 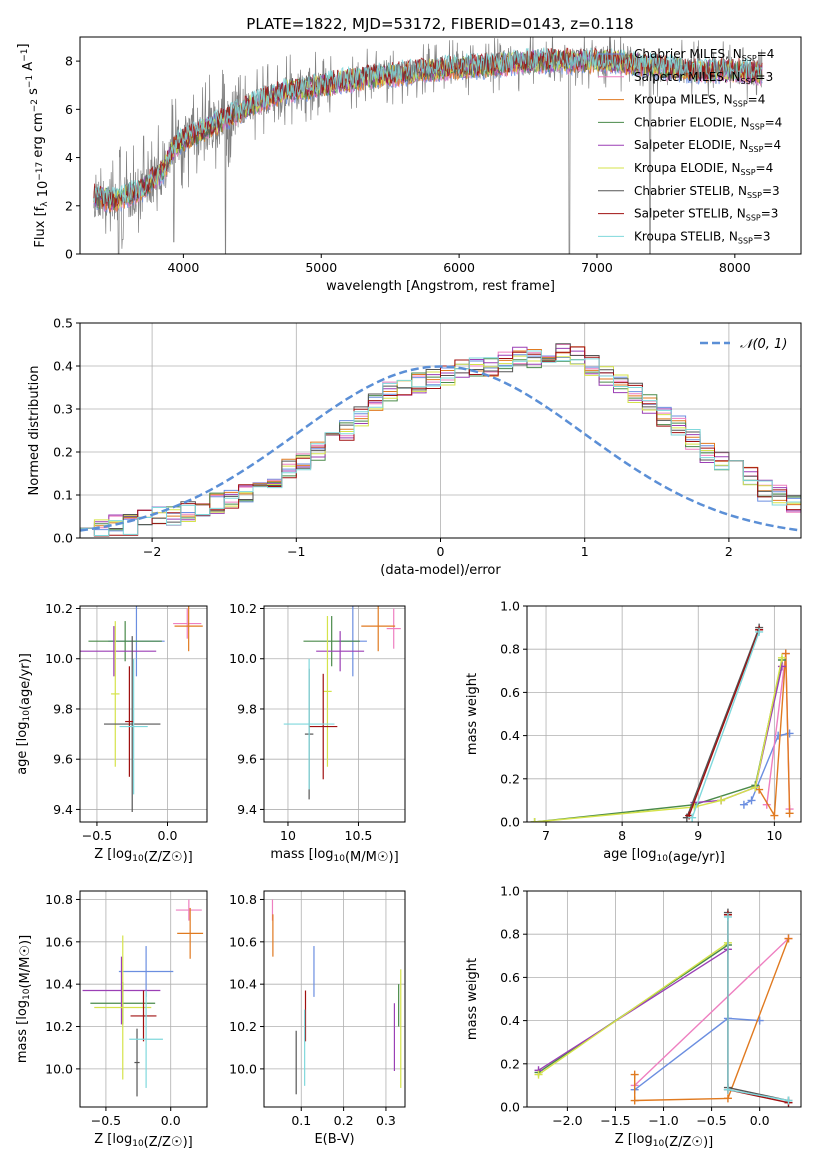 What do you see at coordinates (440, 570) in the screenshot?
I see `x-axis-label: (data-model)/error` at bounding box center [440, 570].